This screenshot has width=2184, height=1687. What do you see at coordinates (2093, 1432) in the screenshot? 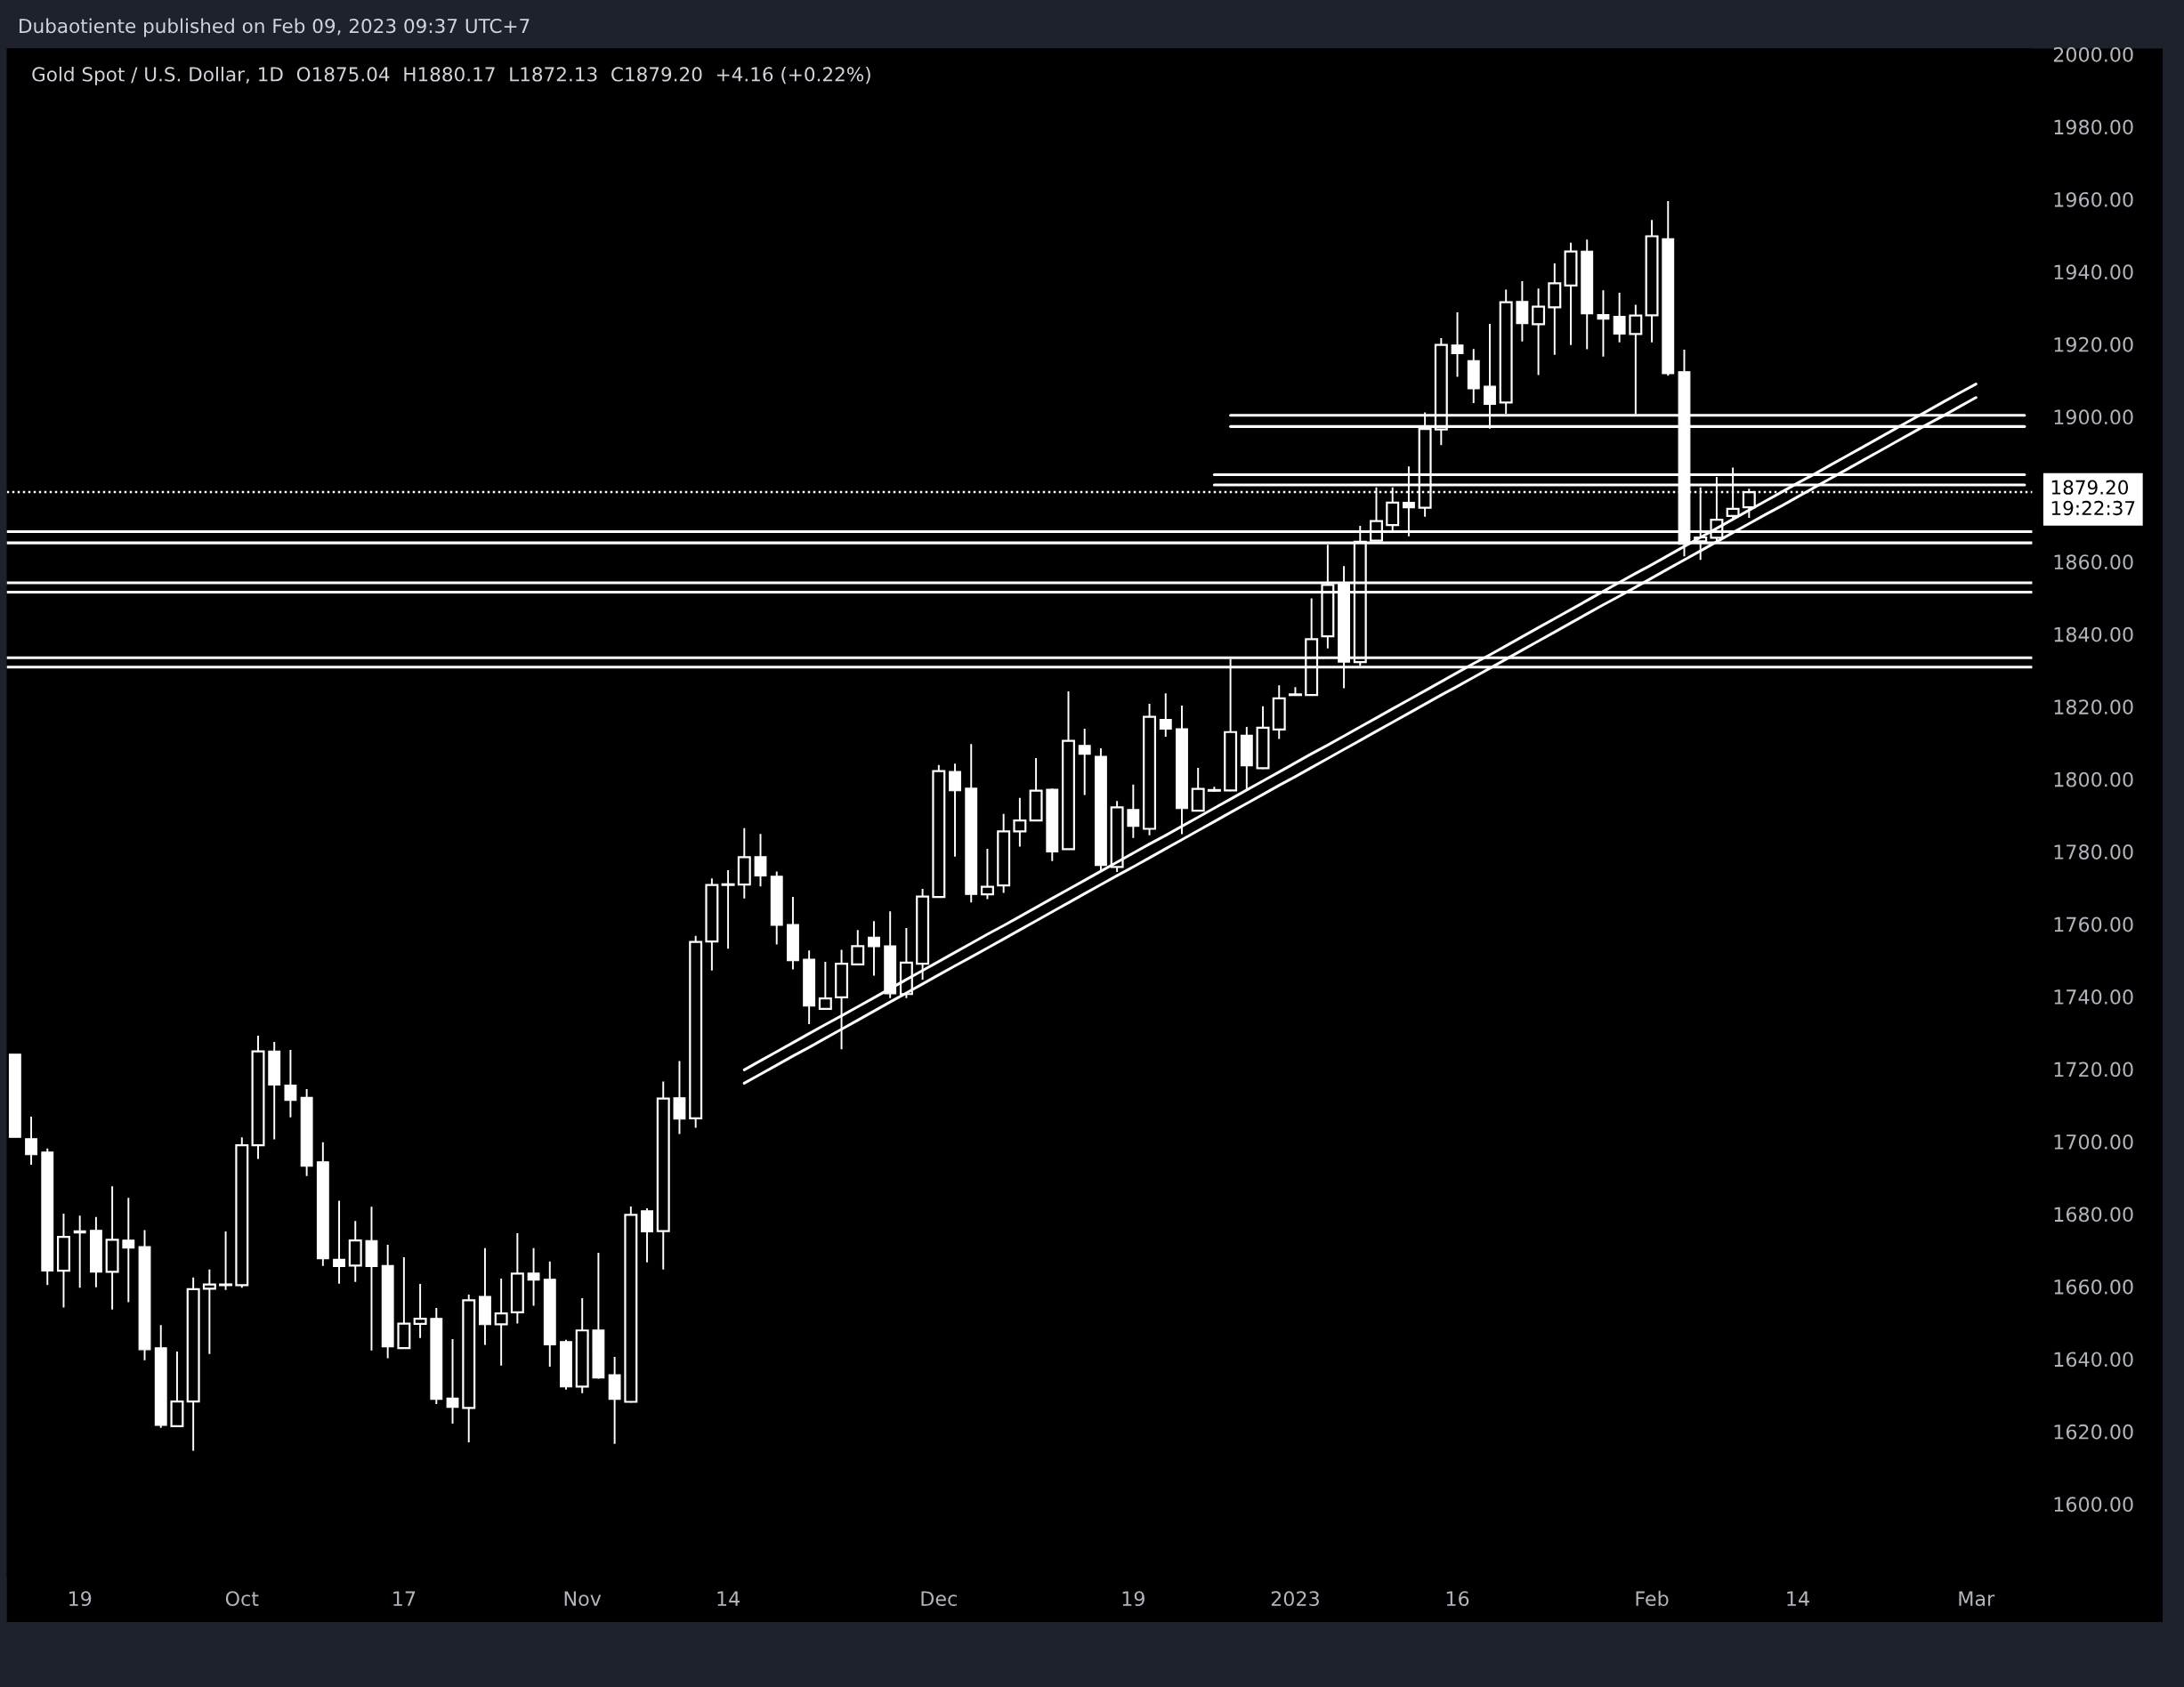
I see `y-tick-label: 1620.00` at bounding box center [2093, 1432].